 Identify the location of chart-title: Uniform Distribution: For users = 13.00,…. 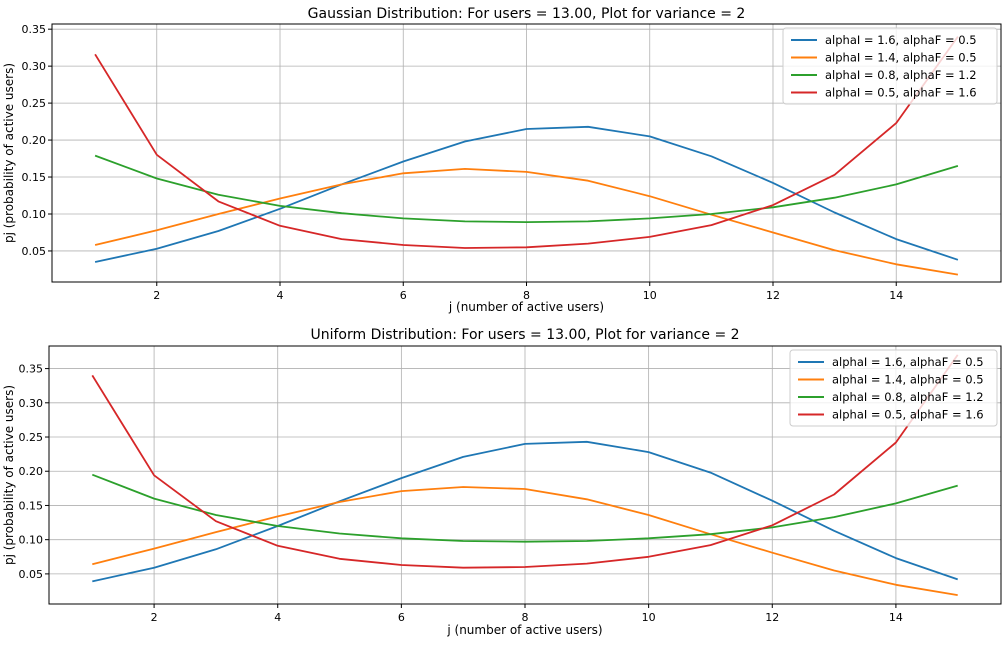
(524, 335).